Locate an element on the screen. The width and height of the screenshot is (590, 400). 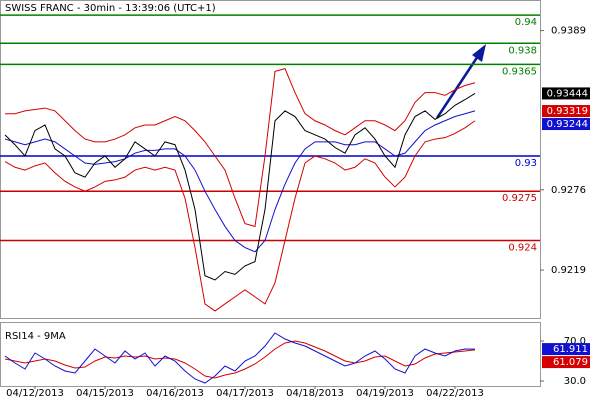
x-tick-label: 04/18/2013 is located at coordinates (315, 393).